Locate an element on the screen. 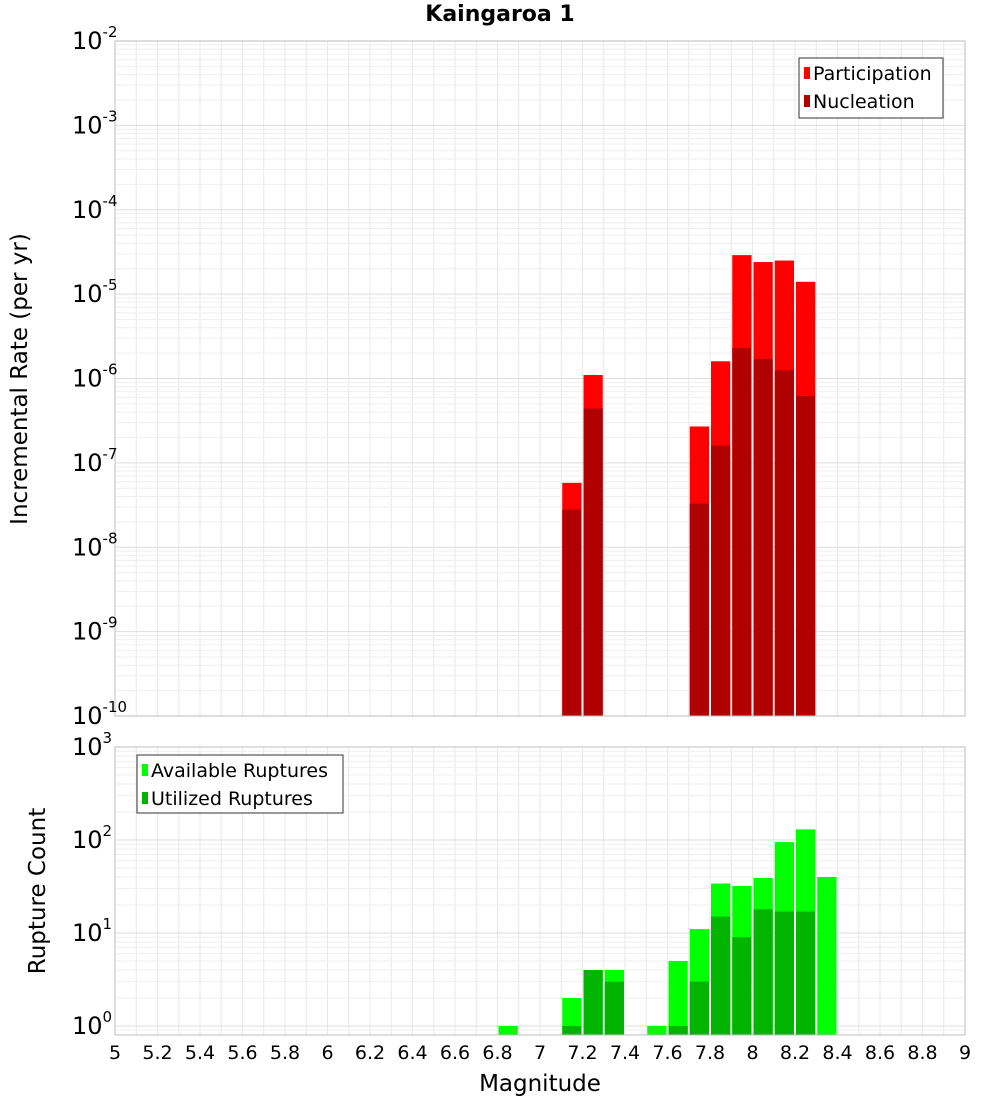 The height and width of the screenshot is (1100, 1000). x-tick-label: 8.2 is located at coordinates (795, 1053).